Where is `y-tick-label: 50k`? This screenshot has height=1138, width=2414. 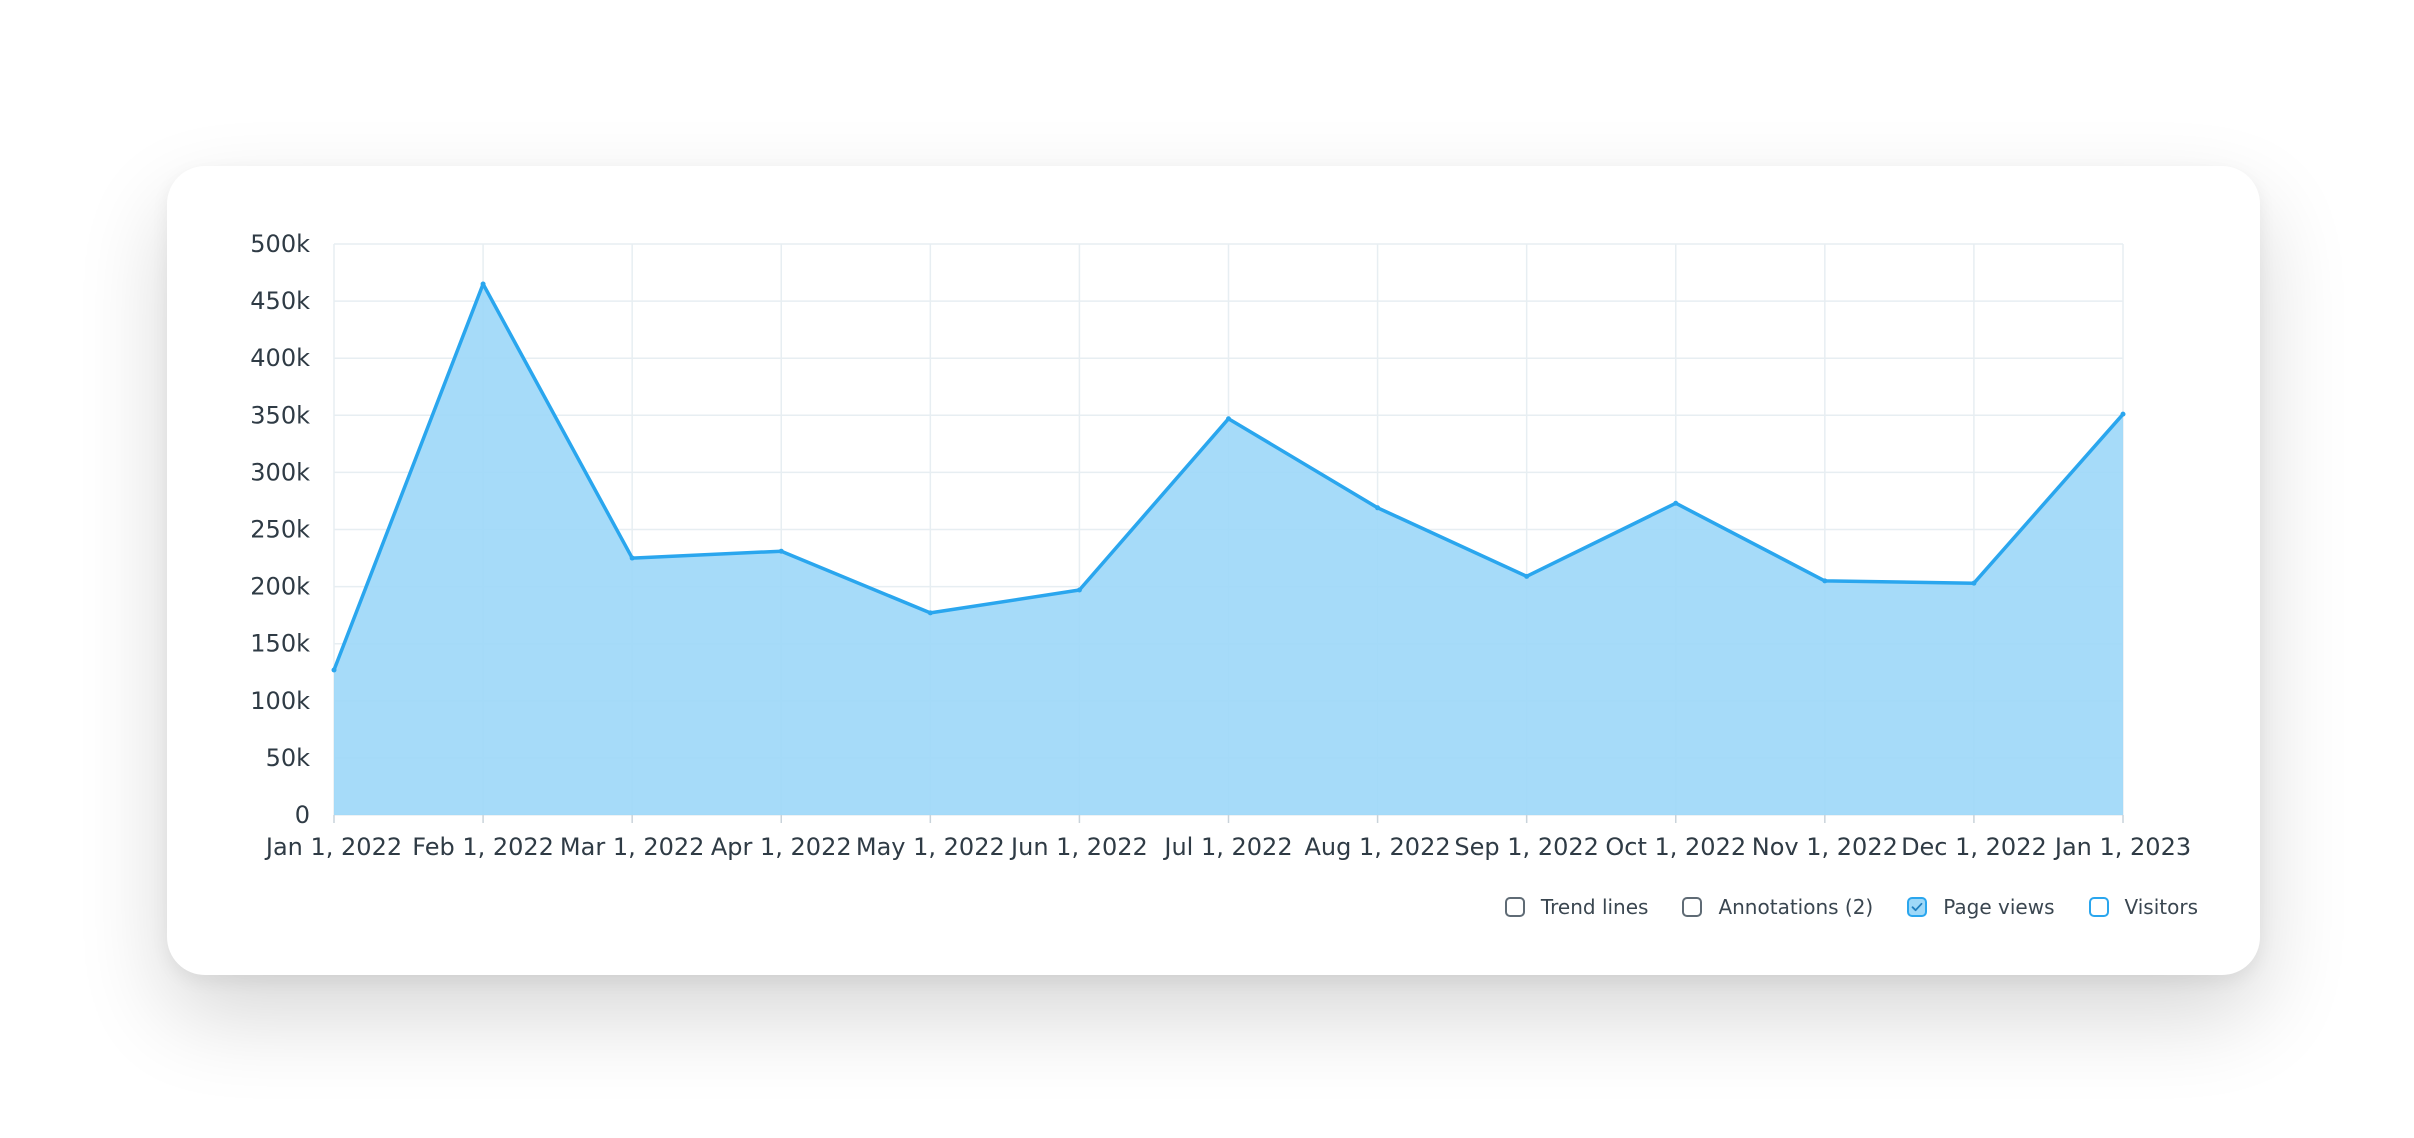
y-tick-label: 50k is located at coordinates (288, 758).